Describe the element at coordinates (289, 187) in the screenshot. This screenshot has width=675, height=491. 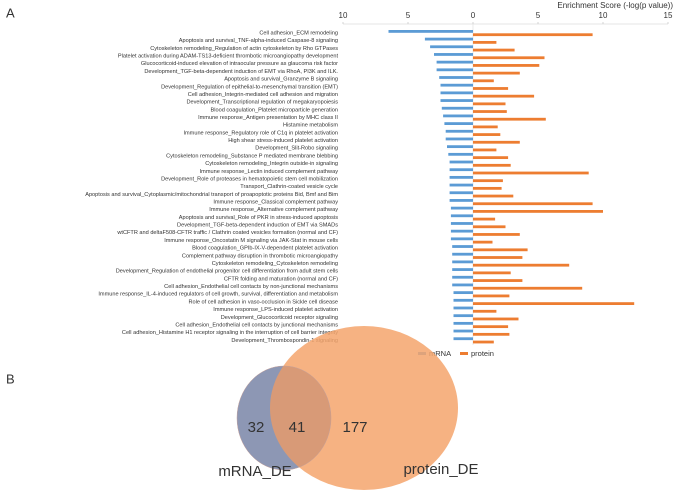
I see `category-label: Transport_Clathrin-coated vesicle cycle` at that location.